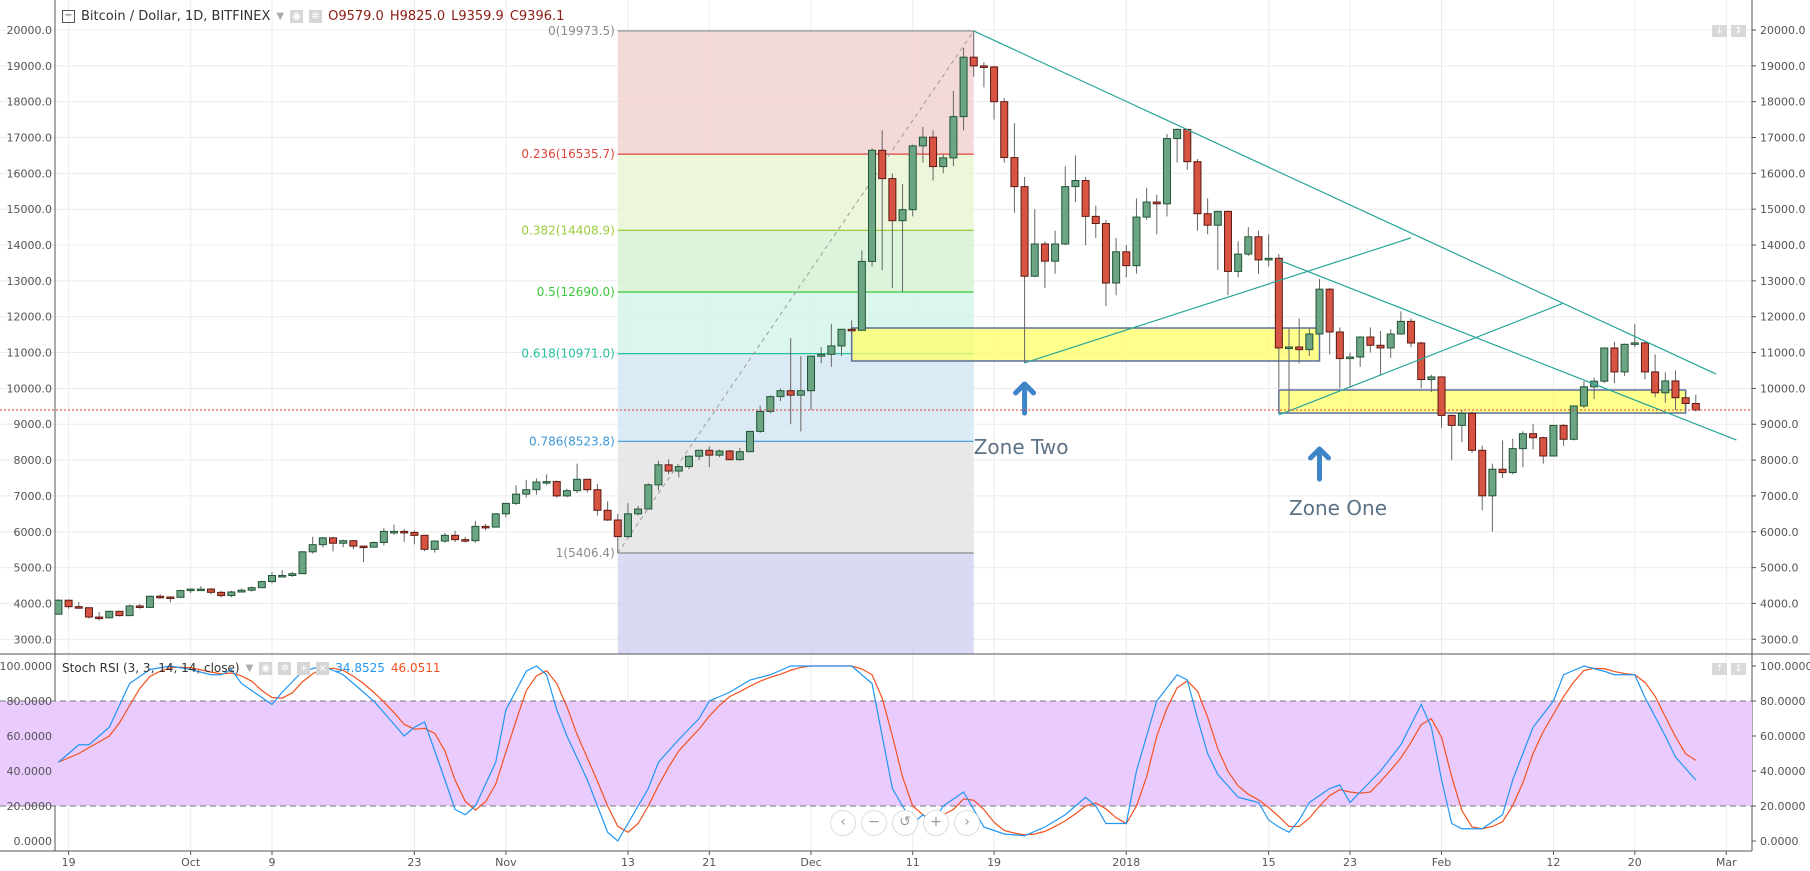  What do you see at coordinates (572, 441) in the screenshot?
I see `fib-level-label: 0.786(8523.8)` at bounding box center [572, 441].